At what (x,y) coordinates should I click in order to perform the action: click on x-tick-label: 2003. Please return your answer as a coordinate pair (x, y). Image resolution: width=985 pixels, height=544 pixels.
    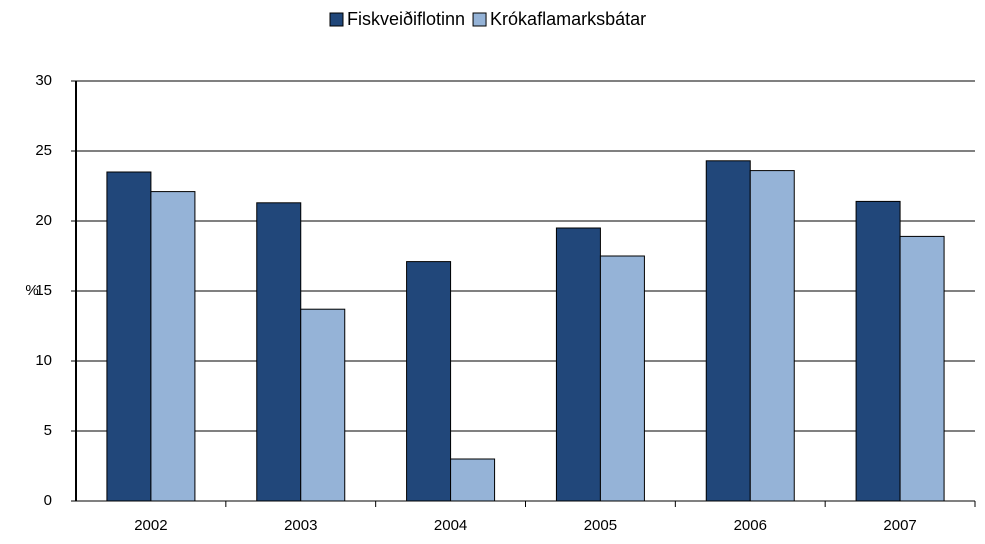
    Looking at the image, I should click on (300, 525).